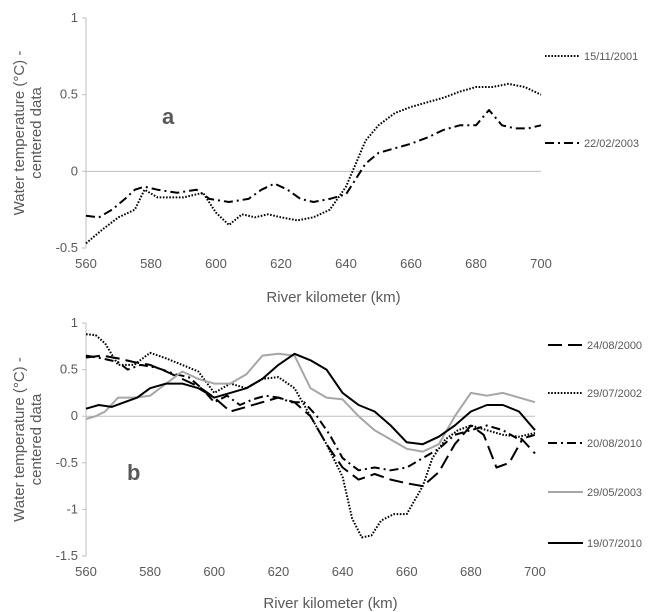 The width and height of the screenshot is (652, 612). Describe the element at coordinates (614, 493) in the screenshot. I see `legend-label: 29/05/2003` at that location.